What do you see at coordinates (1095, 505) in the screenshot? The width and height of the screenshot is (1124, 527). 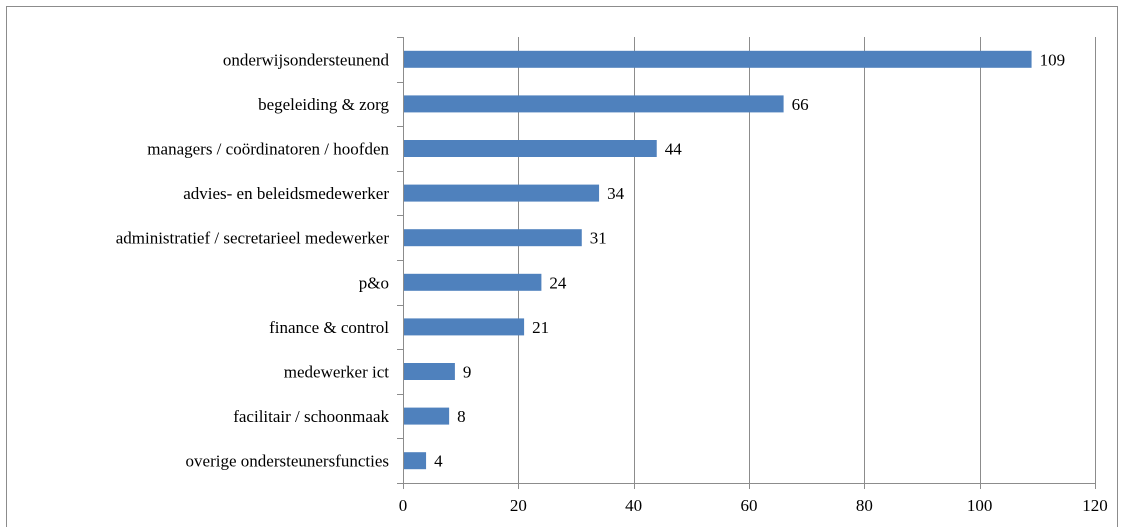 I see `x-tick-label: 120` at bounding box center [1095, 505].